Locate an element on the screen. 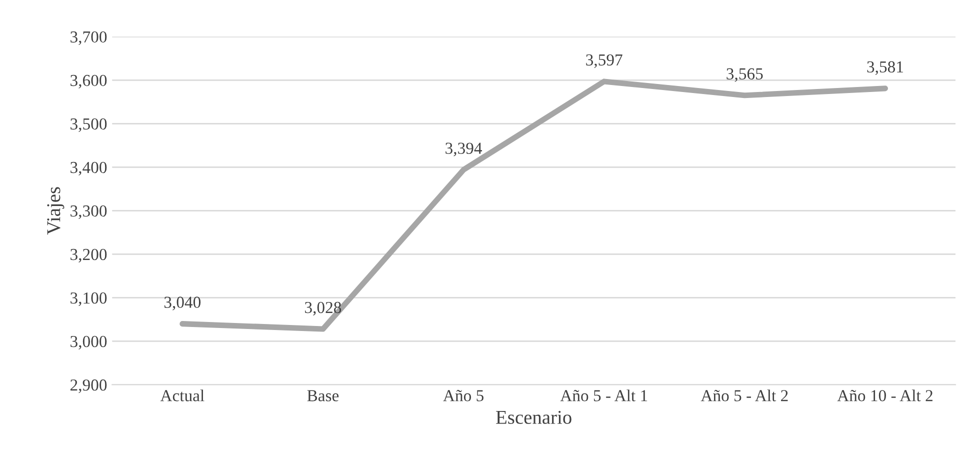  y-tick-label: 3,300 is located at coordinates (88, 212).